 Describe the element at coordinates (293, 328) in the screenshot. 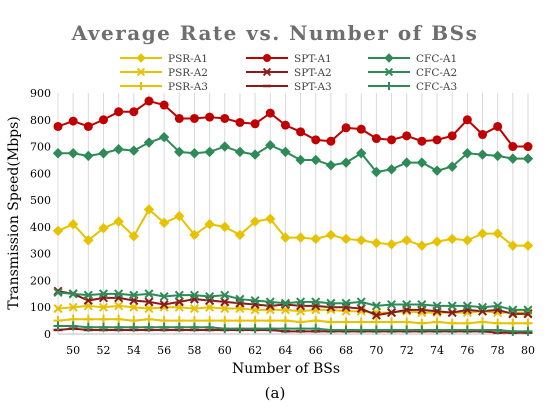

I see `series-cfc-a3` at that location.